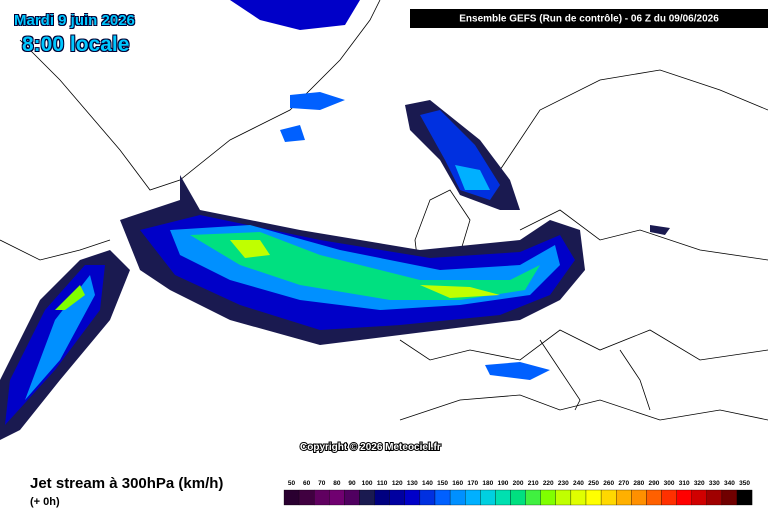 Image resolution: width=768 pixels, height=512 pixels. What do you see at coordinates (397, 483) in the screenshot?
I see `colorbar-label: 120` at bounding box center [397, 483].